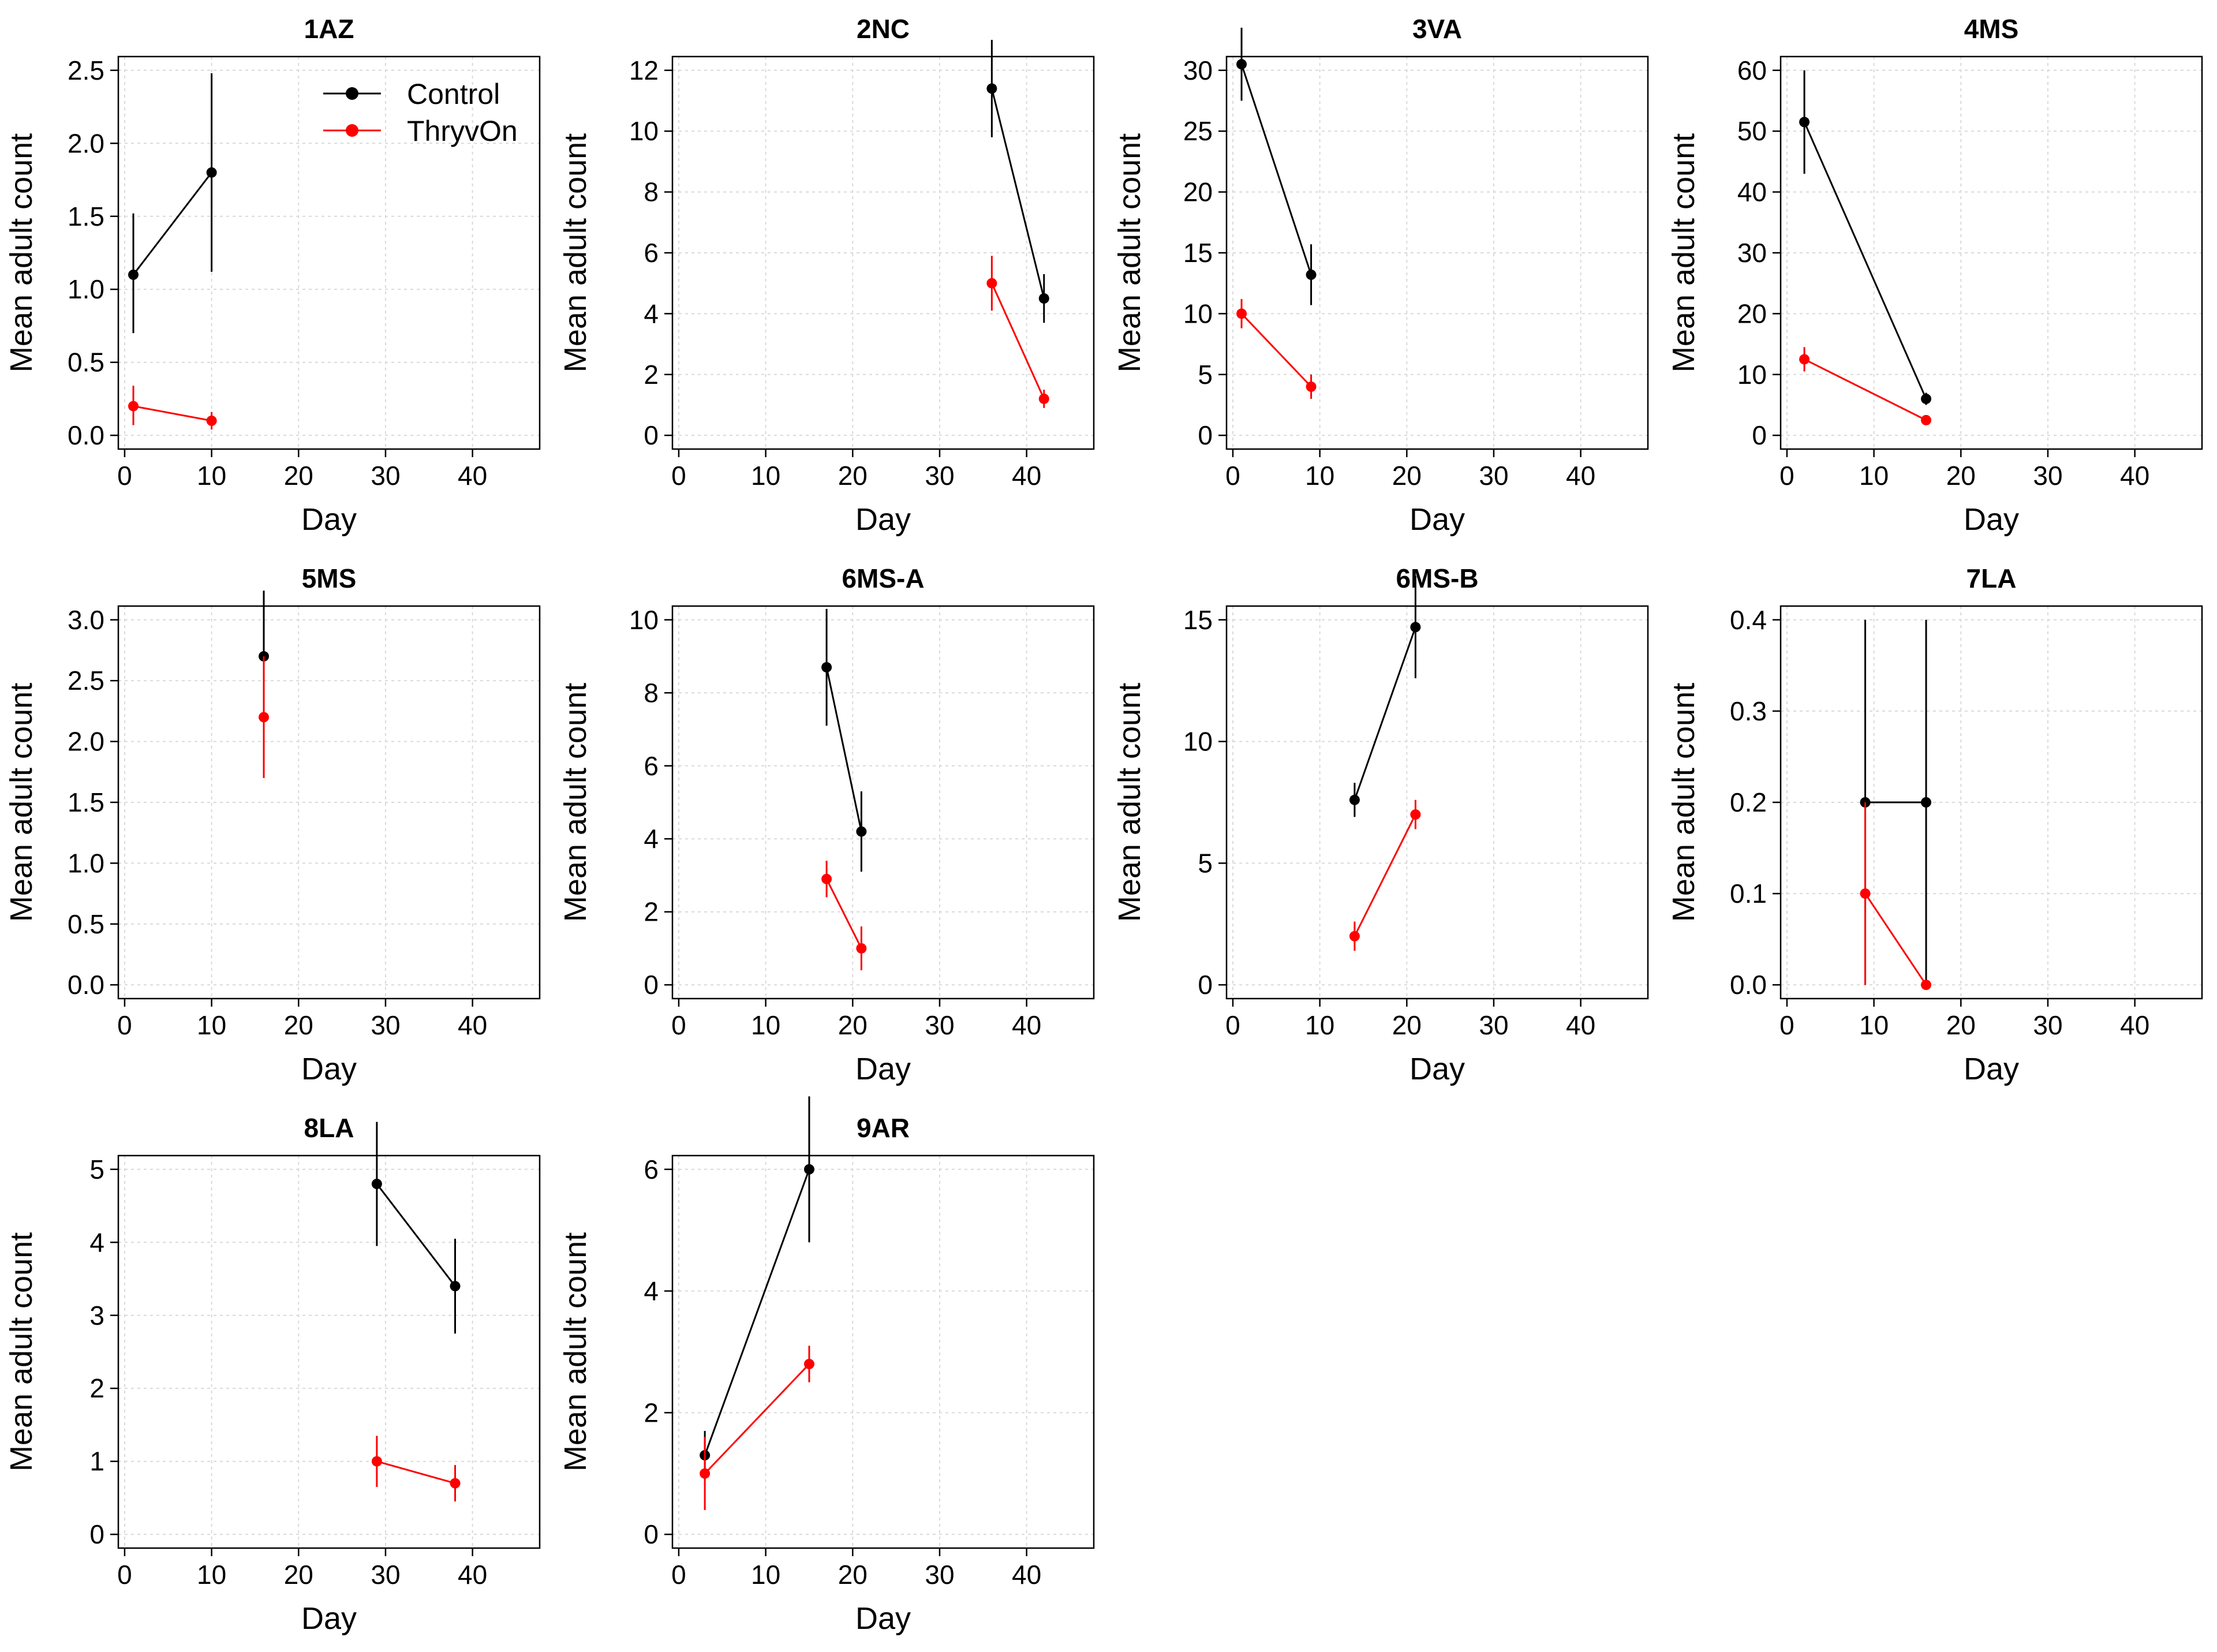 The height and width of the screenshot is (1652, 2217). What do you see at coordinates (1198, 192) in the screenshot?
I see `y-tick-label: 20` at bounding box center [1198, 192].